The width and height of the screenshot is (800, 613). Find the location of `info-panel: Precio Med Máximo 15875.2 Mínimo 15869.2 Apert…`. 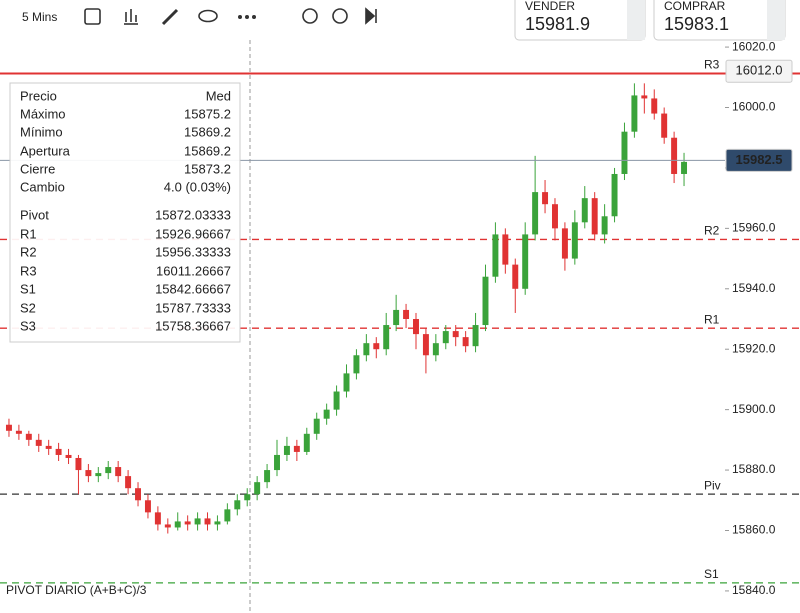

info-panel: Precio Med Máximo 15875.2 Mínimo 15869.2 Apert… is located at coordinates (125, 212).